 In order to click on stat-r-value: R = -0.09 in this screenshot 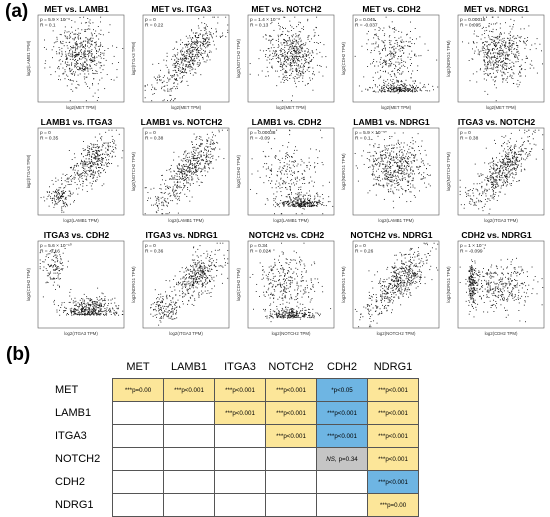, I will do `click(260, 139)`.